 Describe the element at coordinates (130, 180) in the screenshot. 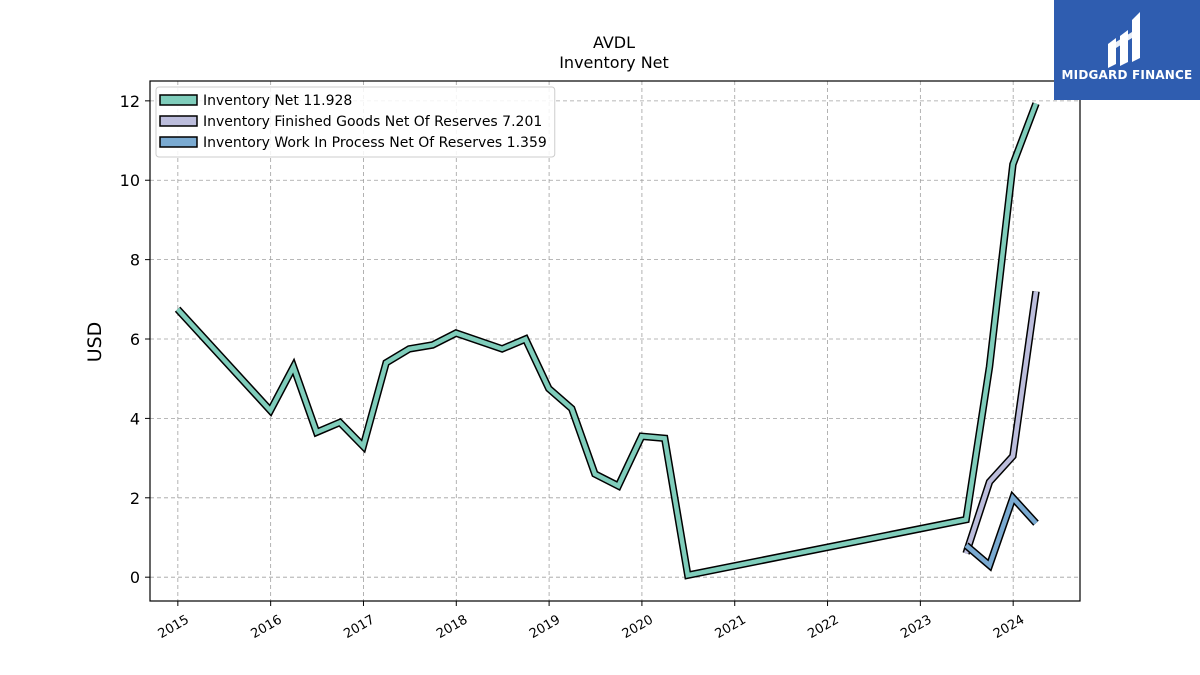

I see `y-tick-label: 10` at that location.